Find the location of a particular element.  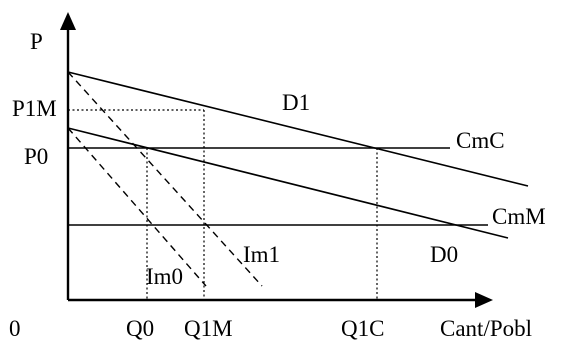

d1-curve-label: D1 is located at coordinates (296, 102).